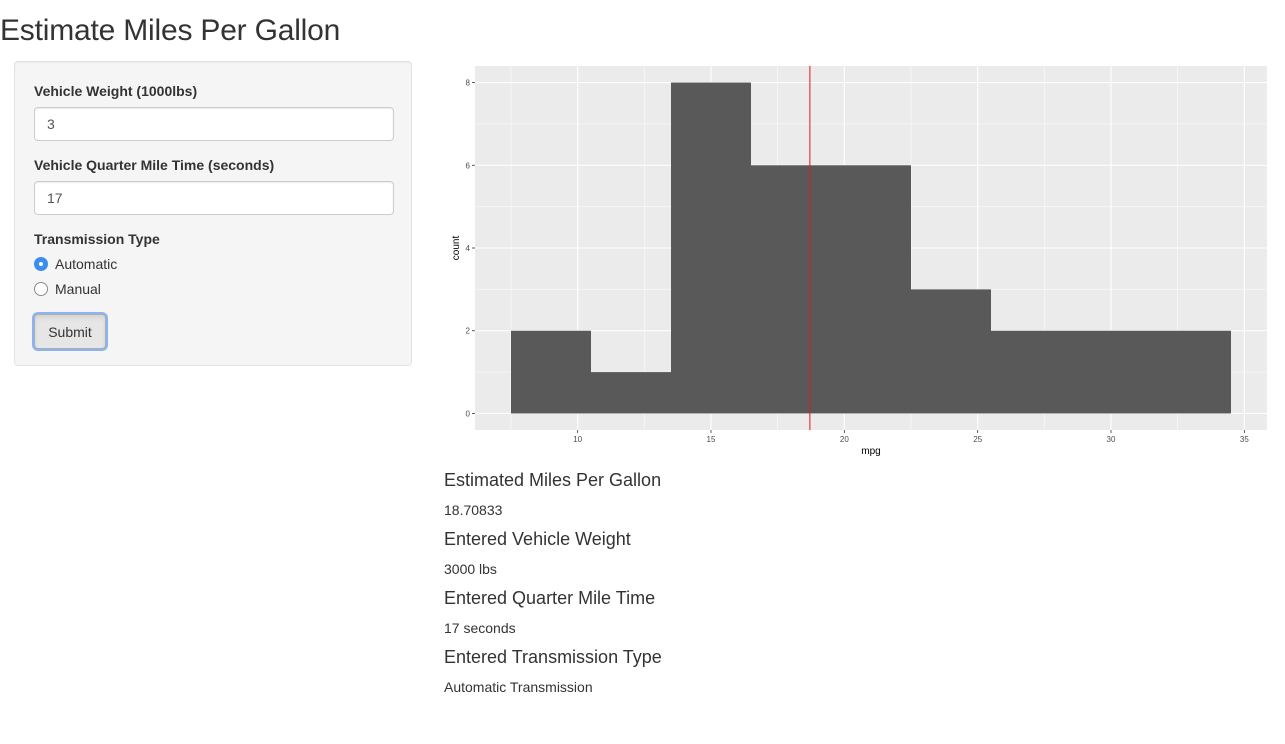  What do you see at coordinates (97, 239) in the screenshot?
I see `transmission-label: Transmission Type` at bounding box center [97, 239].